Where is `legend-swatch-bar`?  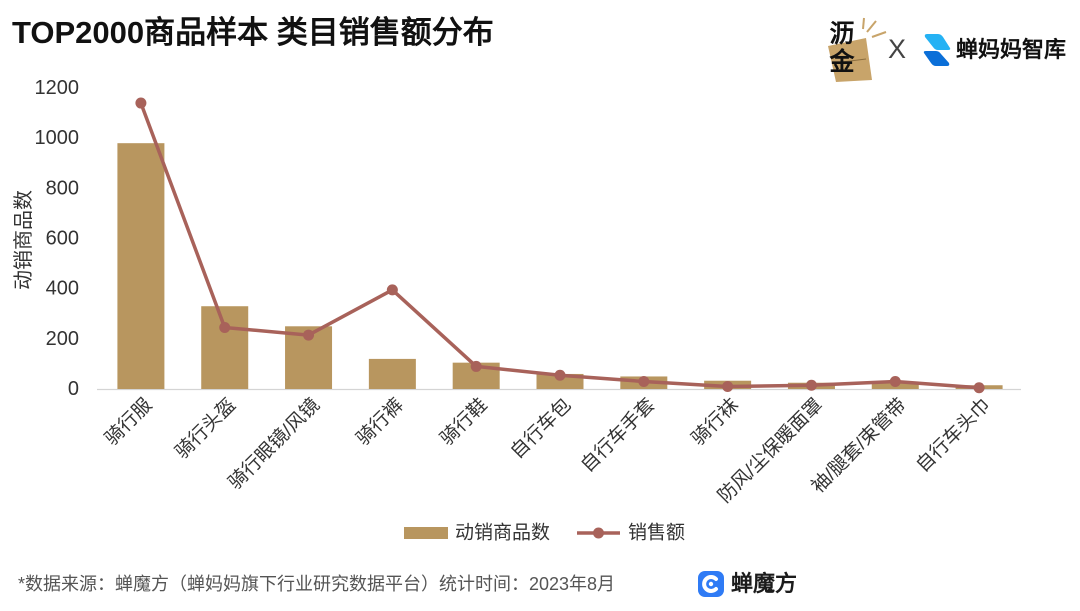
legend-swatch-bar is located at coordinates (426, 533).